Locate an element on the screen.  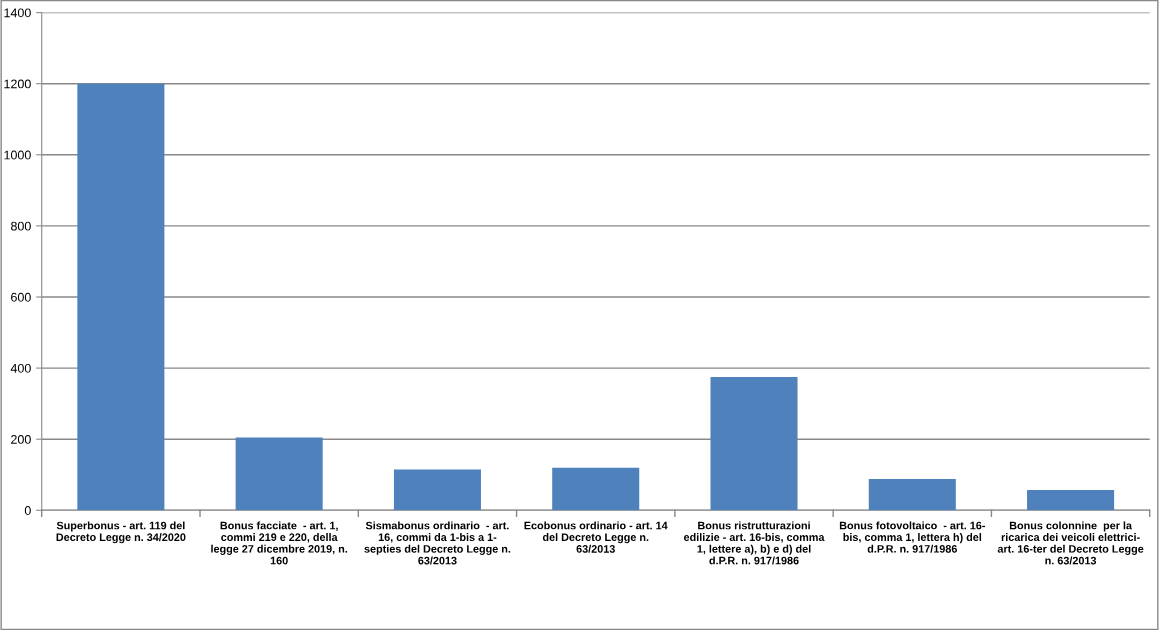
x-tick-label: Superbonus - art. 119 del Decreto Legge n. 34/2020 is located at coordinates (121, 532).